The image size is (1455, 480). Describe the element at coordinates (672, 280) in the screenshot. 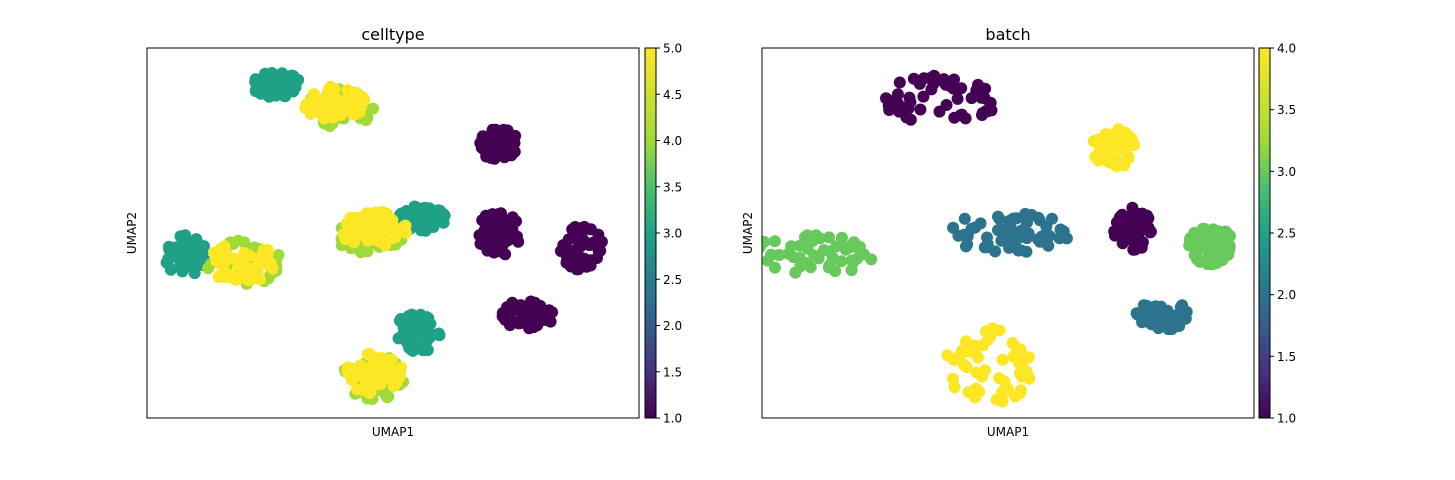

I see `colorbar-tick-label: 2.5` at that location.